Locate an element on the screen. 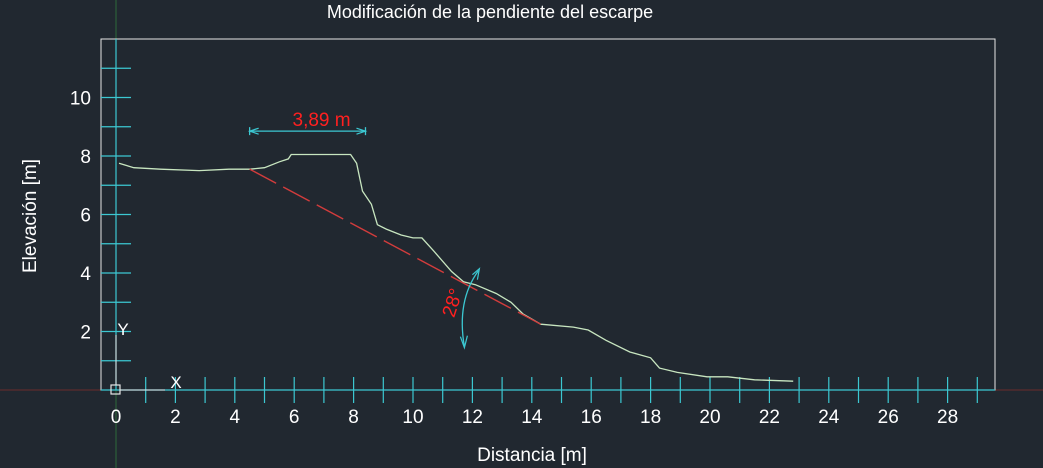 This screenshot has height=468, width=1043. chart-title: Modificación de la pendiente del escarpe is located at coordinates (490, 12).